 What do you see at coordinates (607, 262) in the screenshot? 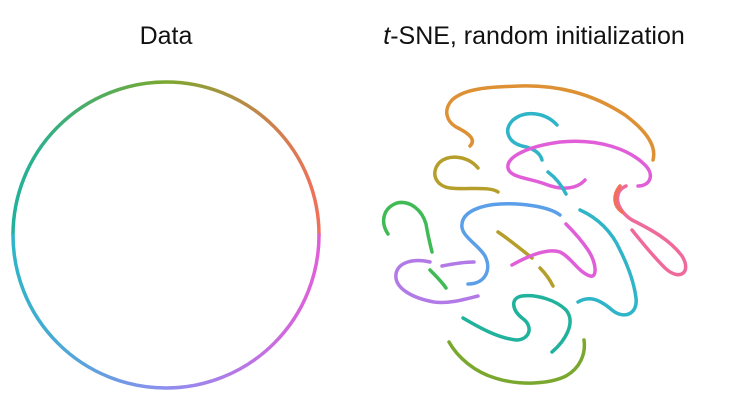
I see `tsne-segment-cyan-right` at bounding box center [607, 262].